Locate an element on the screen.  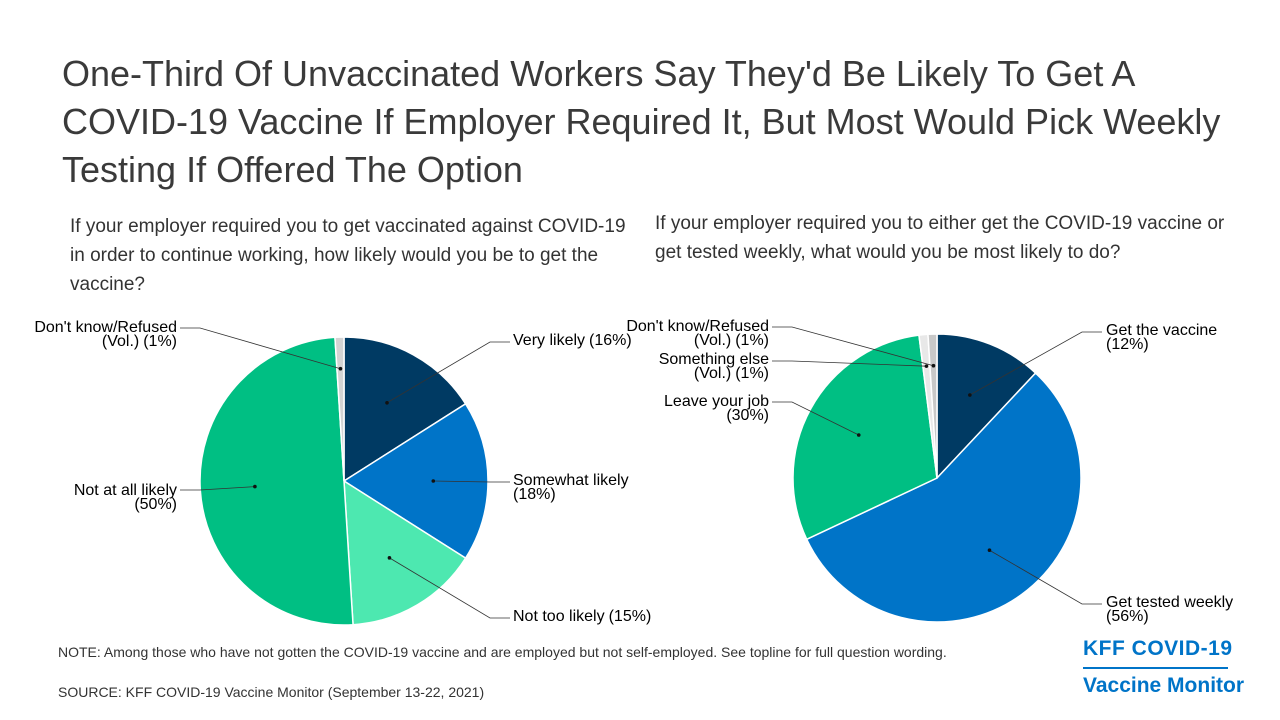
chart1-label-very-likely: Very likely (16%) is located at coordinates (572, 340).